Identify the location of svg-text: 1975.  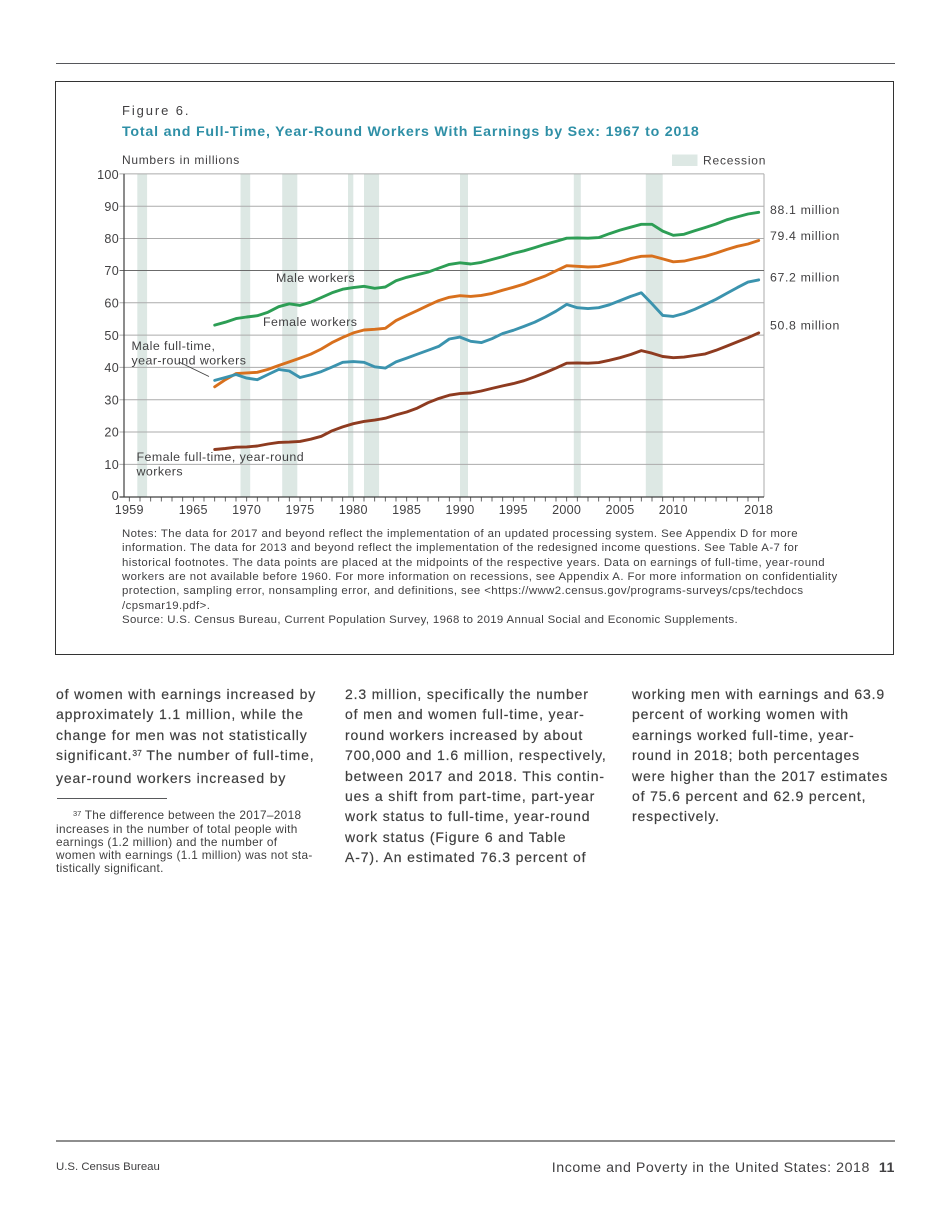
(299, 510).